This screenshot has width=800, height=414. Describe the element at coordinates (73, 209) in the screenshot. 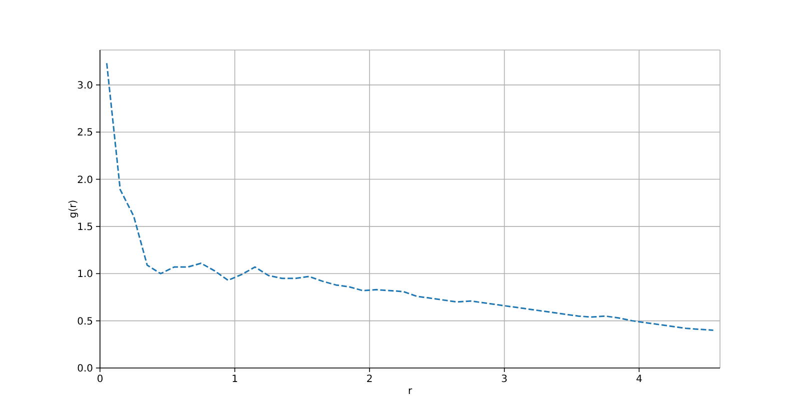

I see `y-axis-title: g(r)` at that location.